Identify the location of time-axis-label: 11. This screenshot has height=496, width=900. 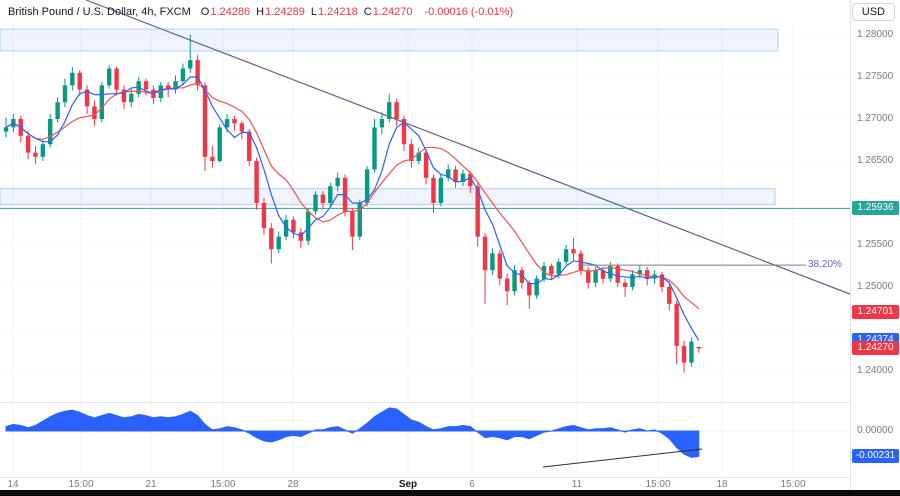
(577, 484).